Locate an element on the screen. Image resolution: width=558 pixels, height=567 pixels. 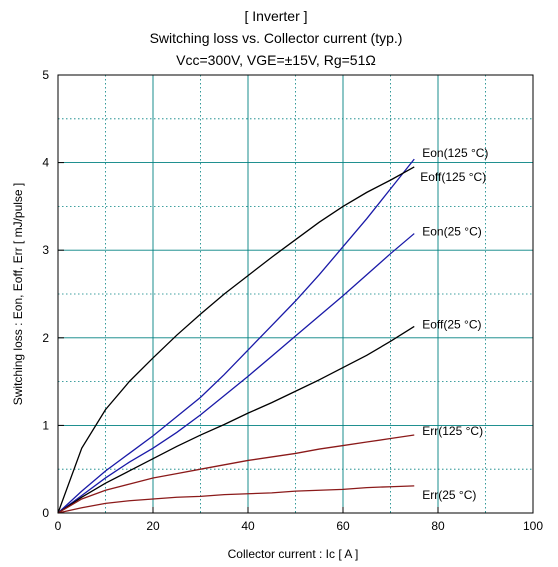
x-tick-label: 40 is located at coordinates (248, 526).